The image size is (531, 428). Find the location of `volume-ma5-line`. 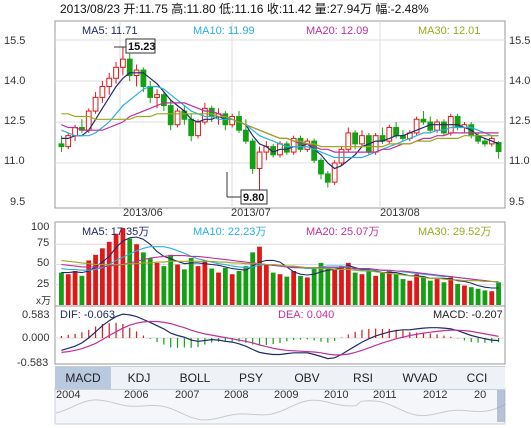

volume-ma5-line is located at coordinates (280, 262).